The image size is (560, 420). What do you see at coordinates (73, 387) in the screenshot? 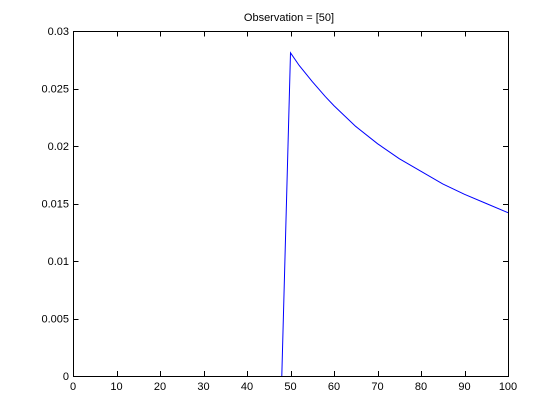
I see `x-tick-label: 0` at bounding box center [73, 387].